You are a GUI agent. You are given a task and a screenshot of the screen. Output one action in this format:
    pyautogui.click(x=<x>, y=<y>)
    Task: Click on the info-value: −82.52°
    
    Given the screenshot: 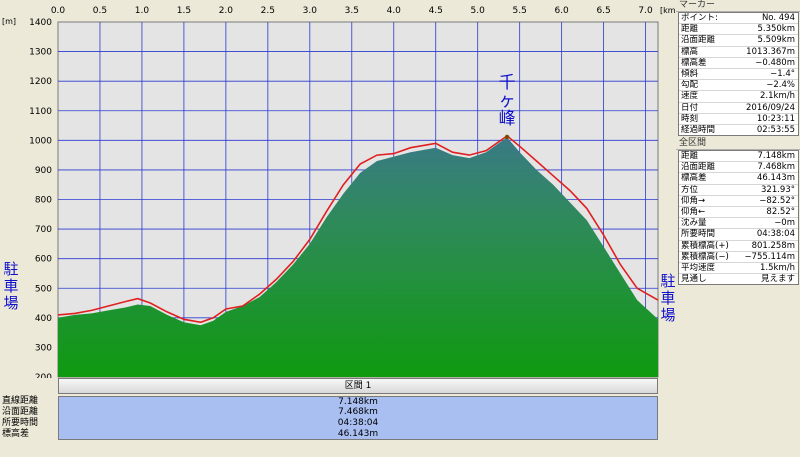 What is the action you would take?
    pyautogui.click(x=777, y=200)
    